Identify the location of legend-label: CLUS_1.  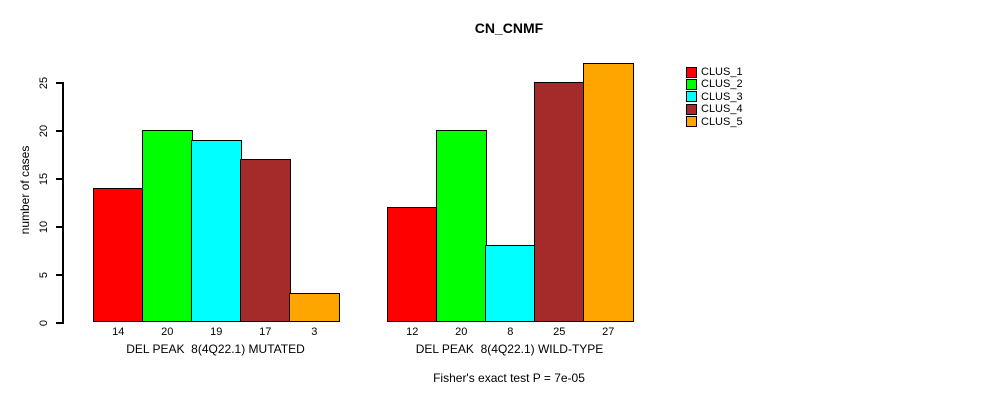
(722, 72).